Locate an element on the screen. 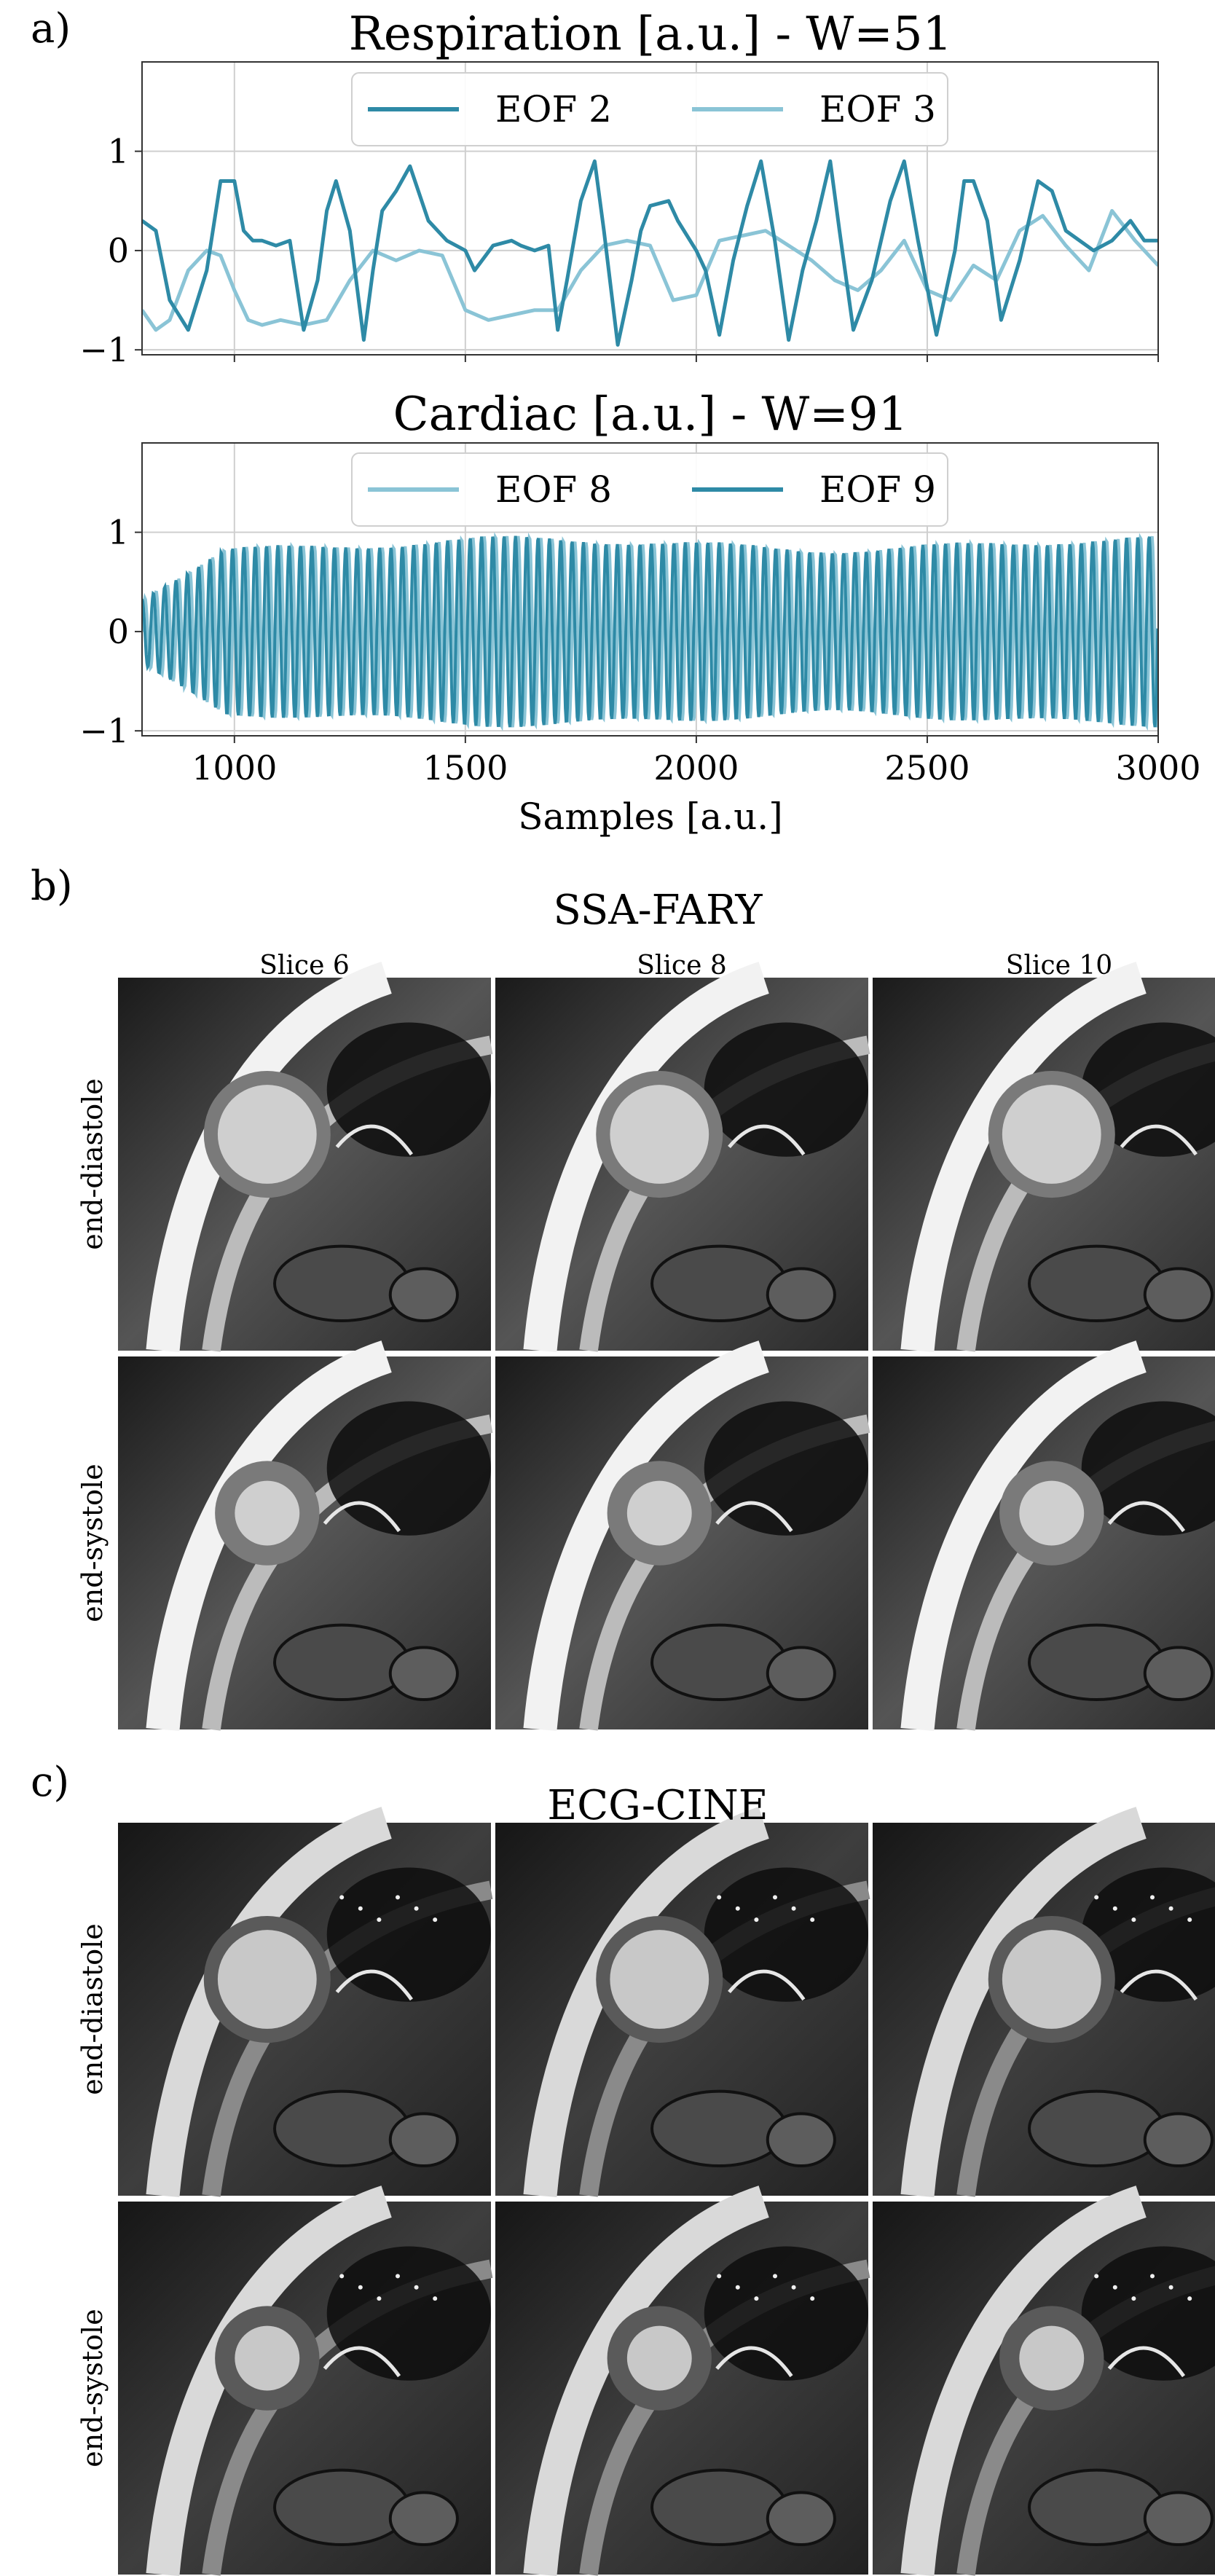 The width and height of the screenshot is (1215, 2576). y-tick-label: 0 is located at coordinates (118, 631).